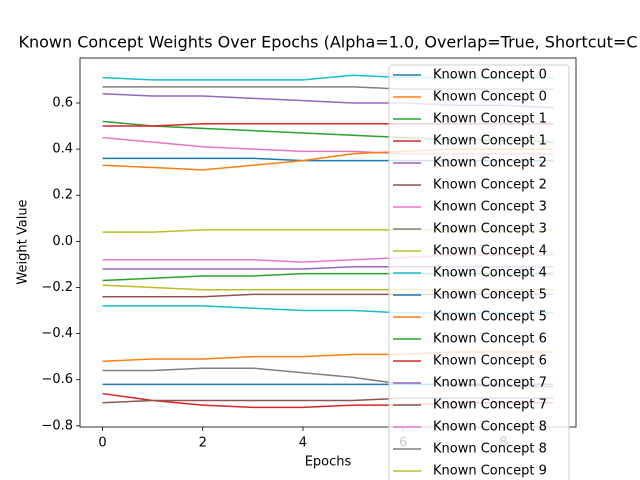 This screenshot has height=480, width=640. What do you see at coordinates (62, 241) in the screenshot?
I see `y-tick-label: 0.0` at bounding box center [62, 241].